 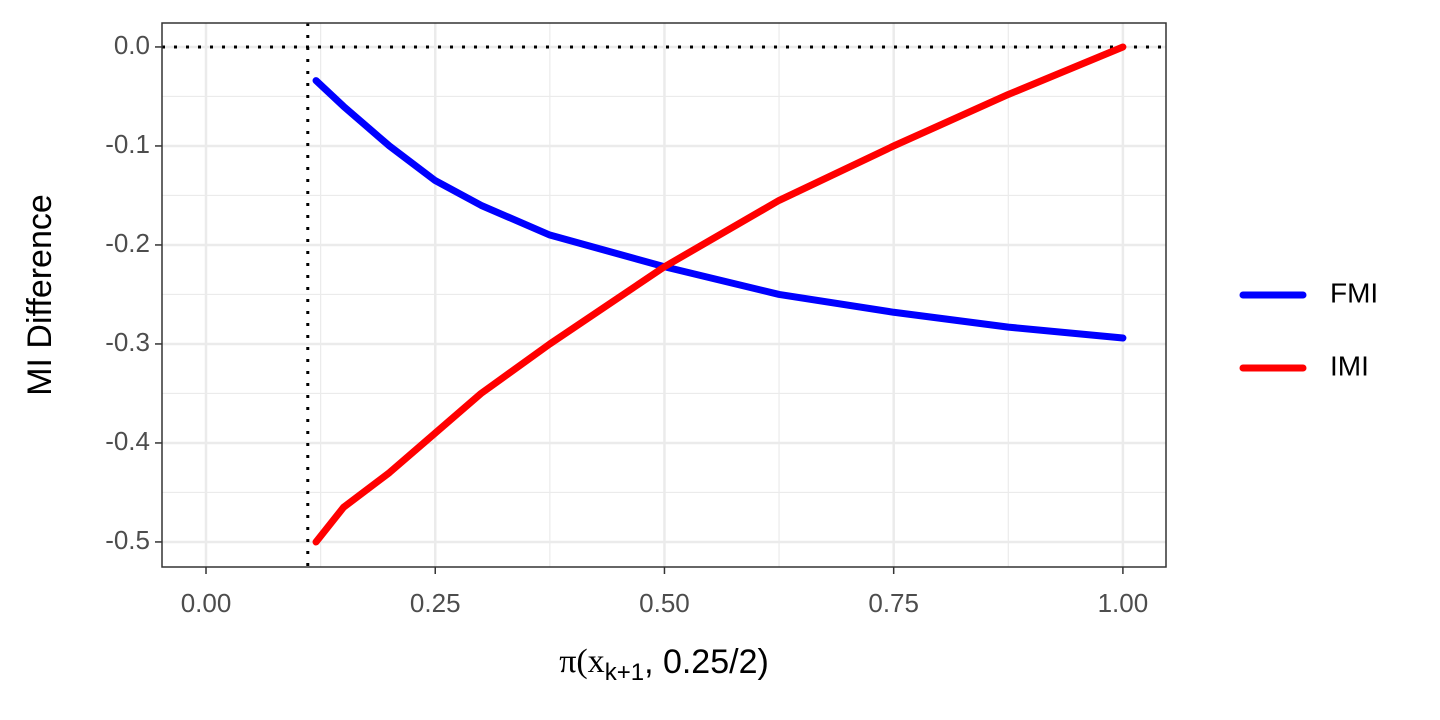 I want to click on y-tick-label: -0.3, so click(x=127, y=342).